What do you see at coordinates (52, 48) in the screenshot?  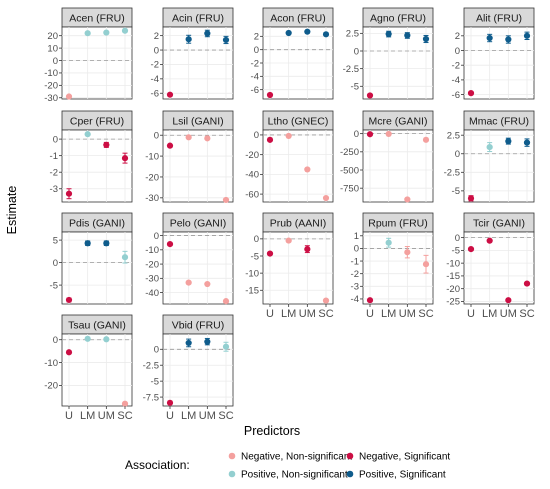 I see `y-tick-label: 10` at bounding box center [52, 48].